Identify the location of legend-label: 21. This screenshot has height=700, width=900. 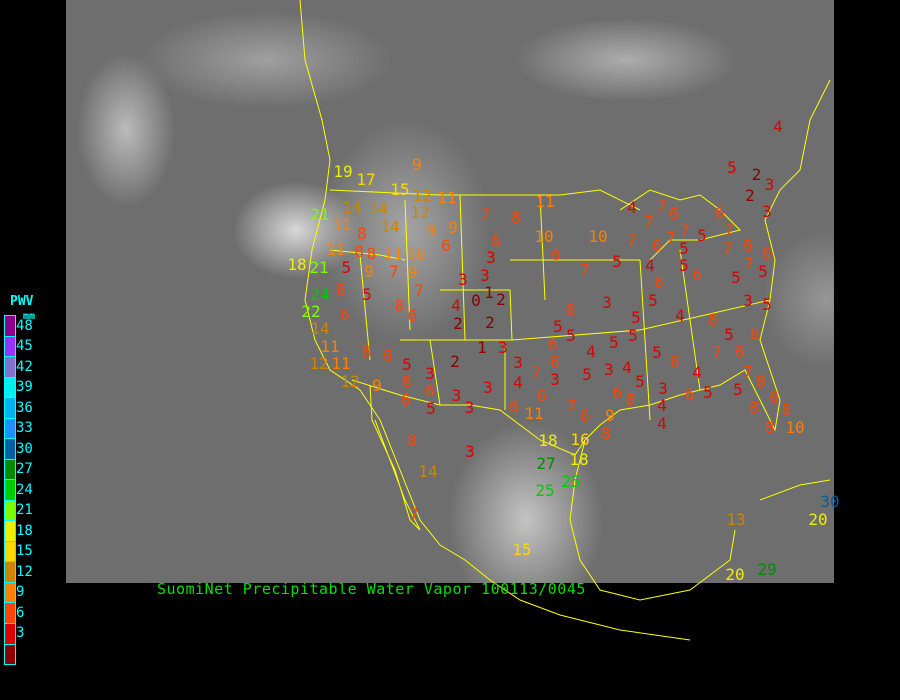
(24, 510).